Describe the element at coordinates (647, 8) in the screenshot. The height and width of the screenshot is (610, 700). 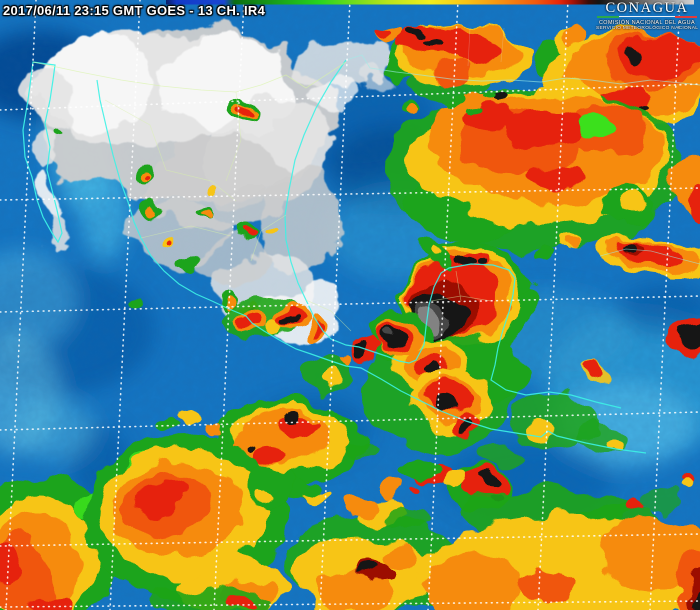
I see `logo-title: CONAGUA` at that location.